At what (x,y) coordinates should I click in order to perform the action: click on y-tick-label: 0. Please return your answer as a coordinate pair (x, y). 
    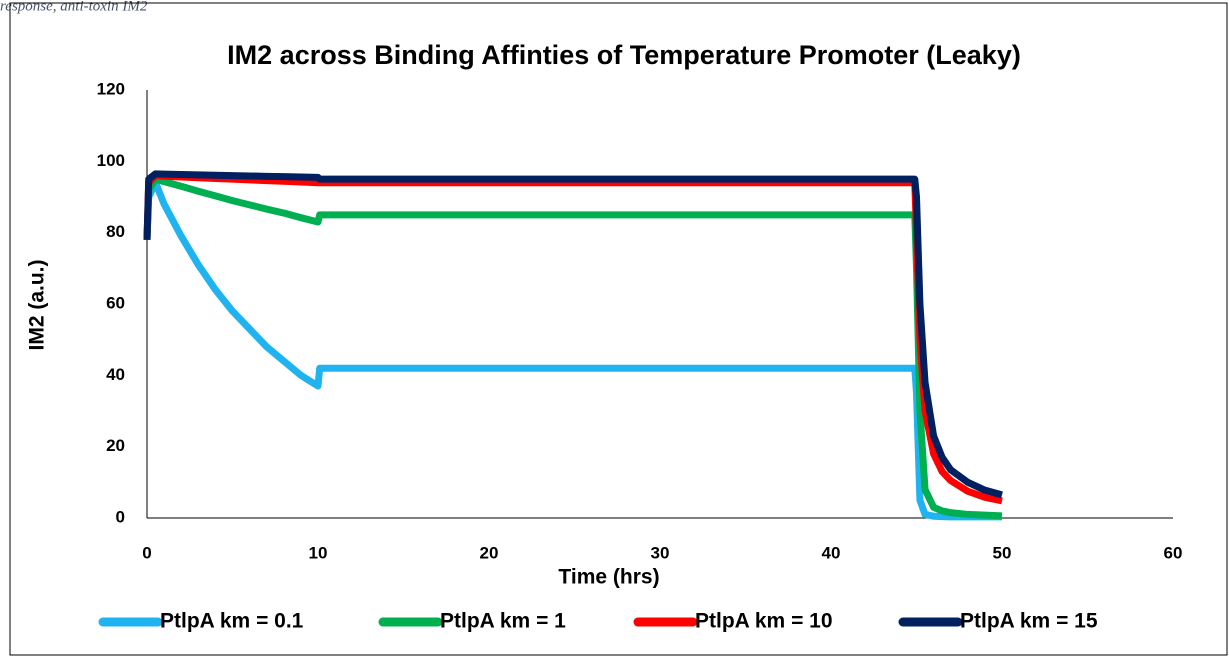
    Looking at the image, I should click on (120, 516).